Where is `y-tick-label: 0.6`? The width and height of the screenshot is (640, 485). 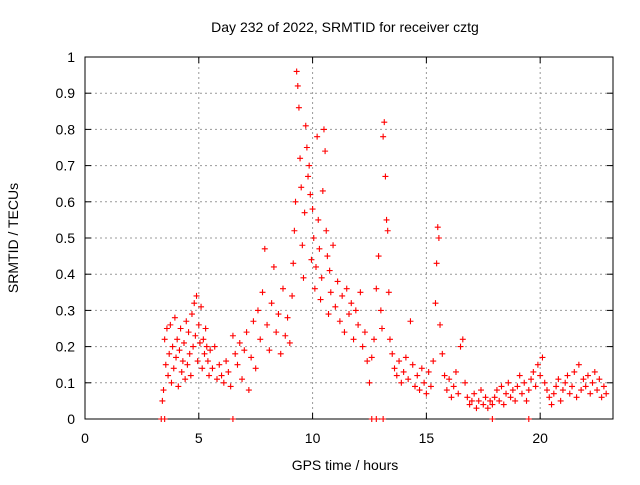
y-tick-label: 0.6 is located at coordinates (66, 202).